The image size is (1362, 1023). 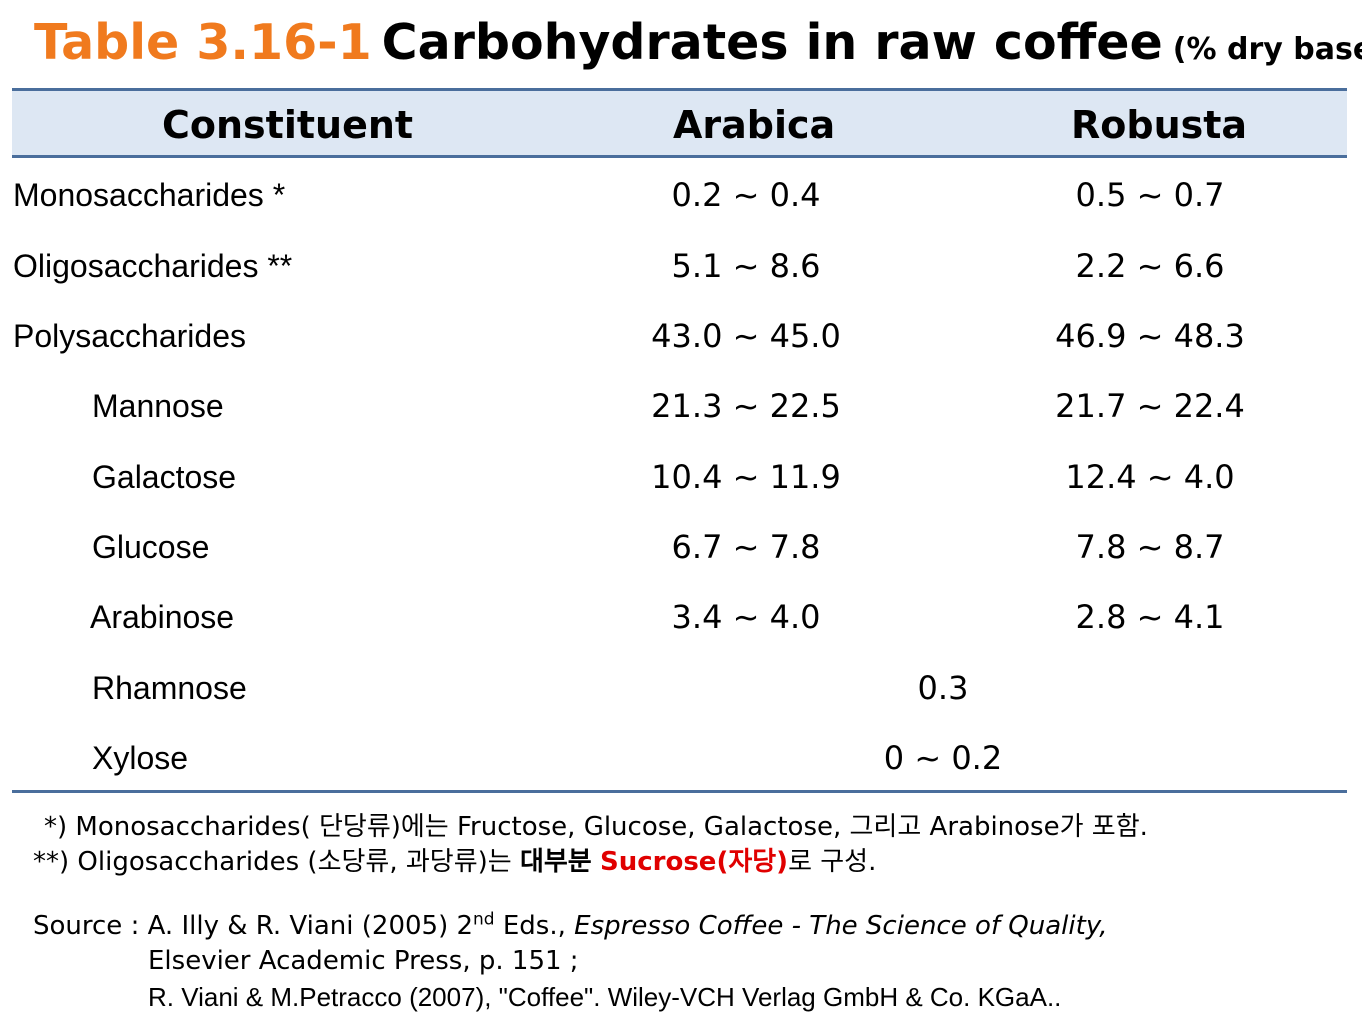 What do you see at coordinates (1150, 406) in the screenshot?
I see `robusta-value: 21.7 ~ 22.4` at bounding box center [1150, 406].